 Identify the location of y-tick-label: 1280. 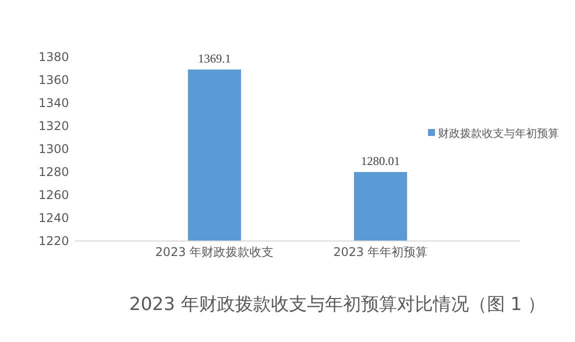
(53, 172).